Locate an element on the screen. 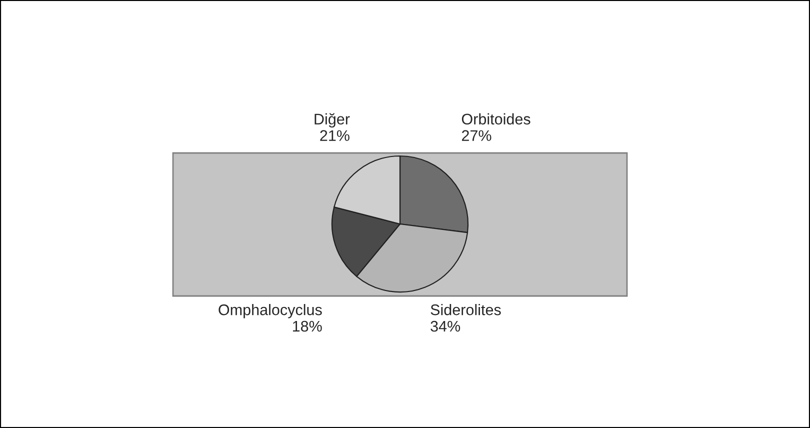  slice-label: Siderolites is located at coordinates (465, 310).